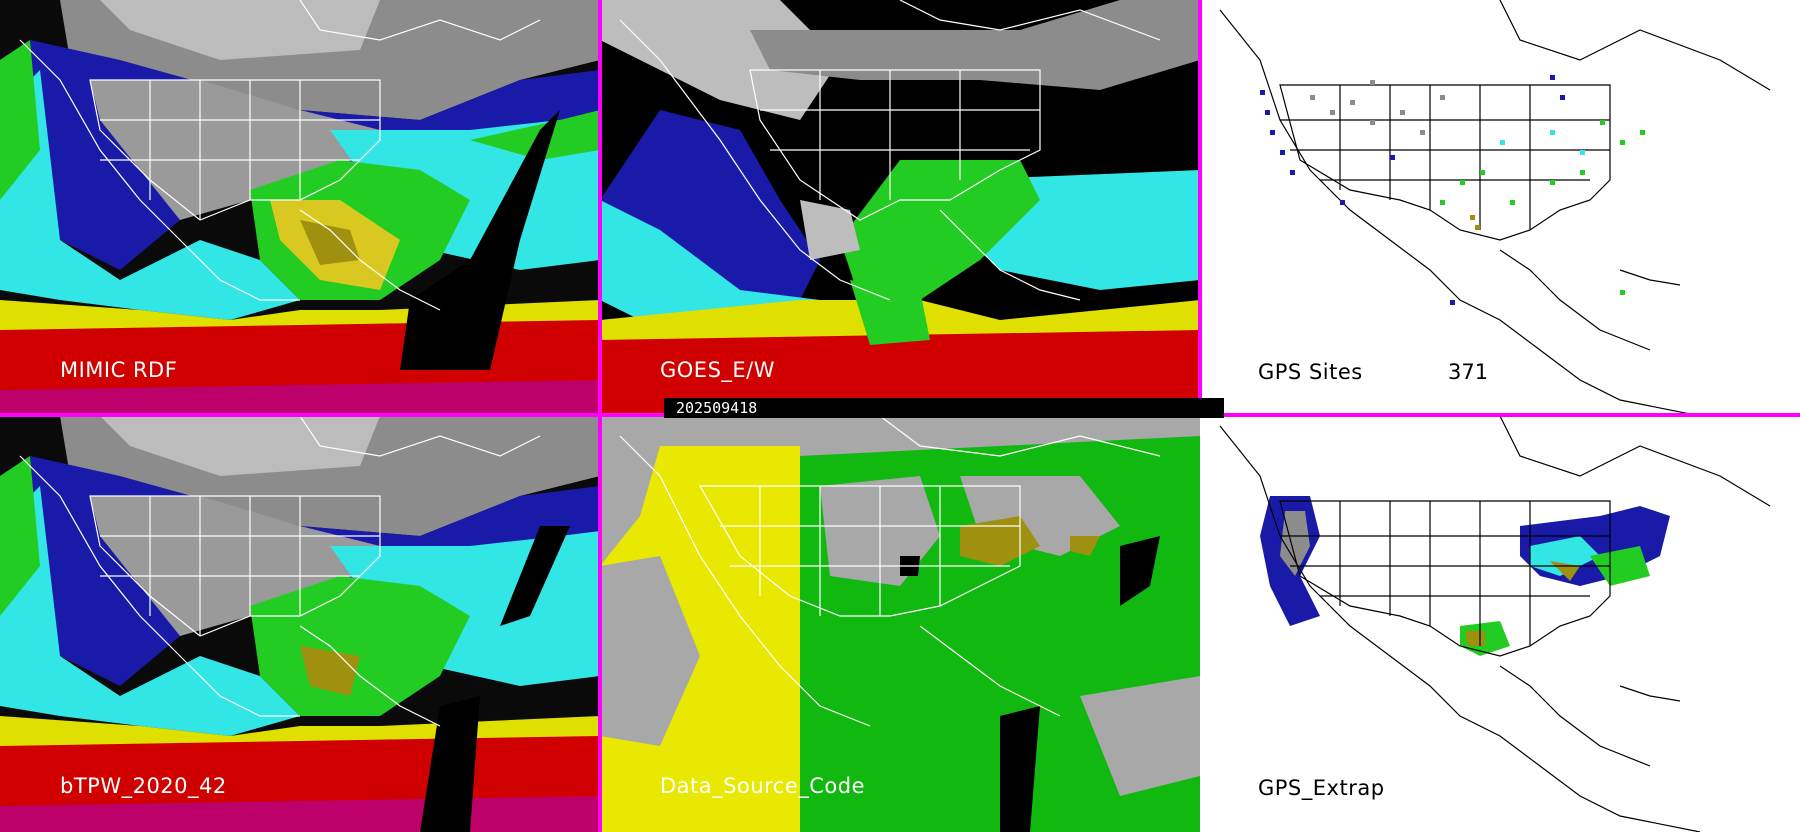 The width and height of the screenshot is (1800, 832). I want to click on gps-site-count: 371, so click(1468, 372).